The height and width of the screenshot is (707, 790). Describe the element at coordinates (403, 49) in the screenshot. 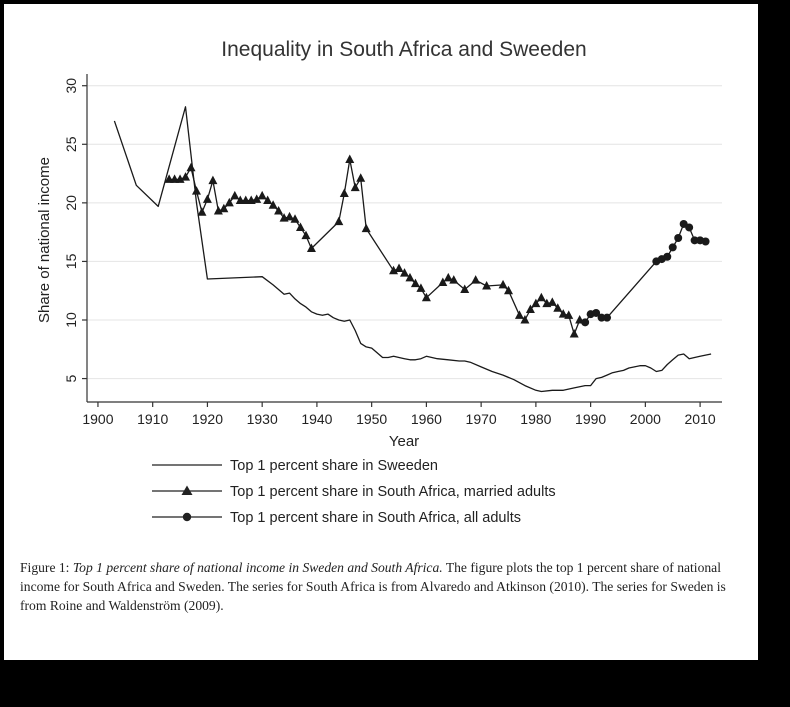

I see `chart-title: Inequality in South Africa and Sweeden` at that location.